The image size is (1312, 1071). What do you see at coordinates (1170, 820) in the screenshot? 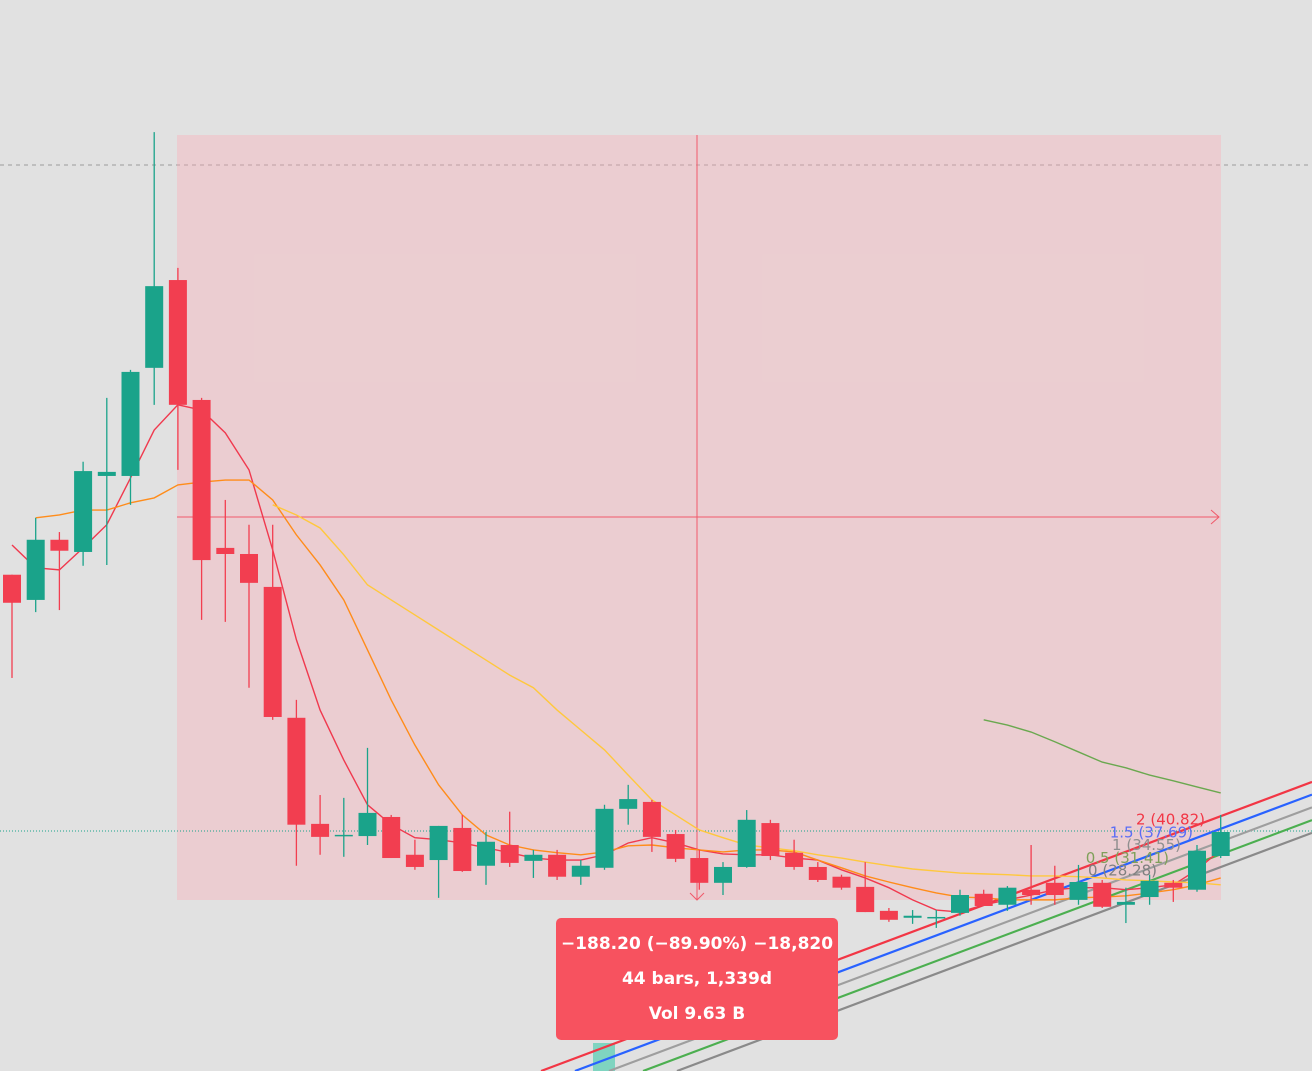
I see `fib-label: 2 (40.82)` at bounding box center [1170, 820].